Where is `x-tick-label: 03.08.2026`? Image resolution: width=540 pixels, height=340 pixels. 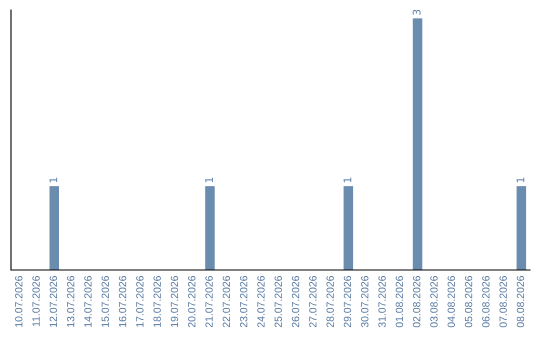 x-tick-label: 03.08.2026 is located at coordinates (434, 302).